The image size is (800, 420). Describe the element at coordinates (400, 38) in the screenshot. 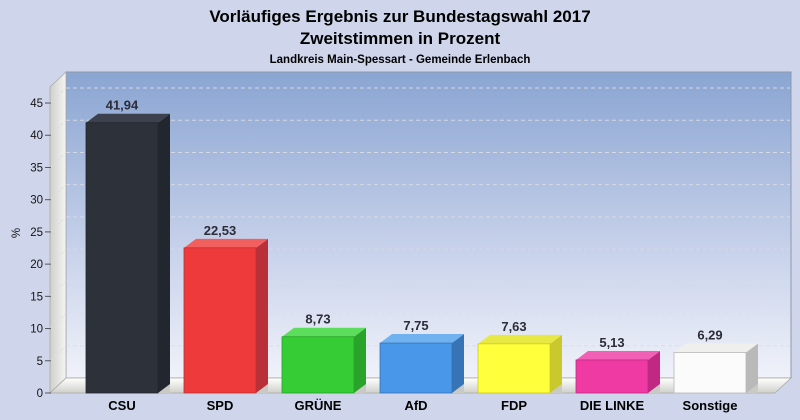

I see `chart-title-line2: Zweitstimmen in Prozent` at that location.